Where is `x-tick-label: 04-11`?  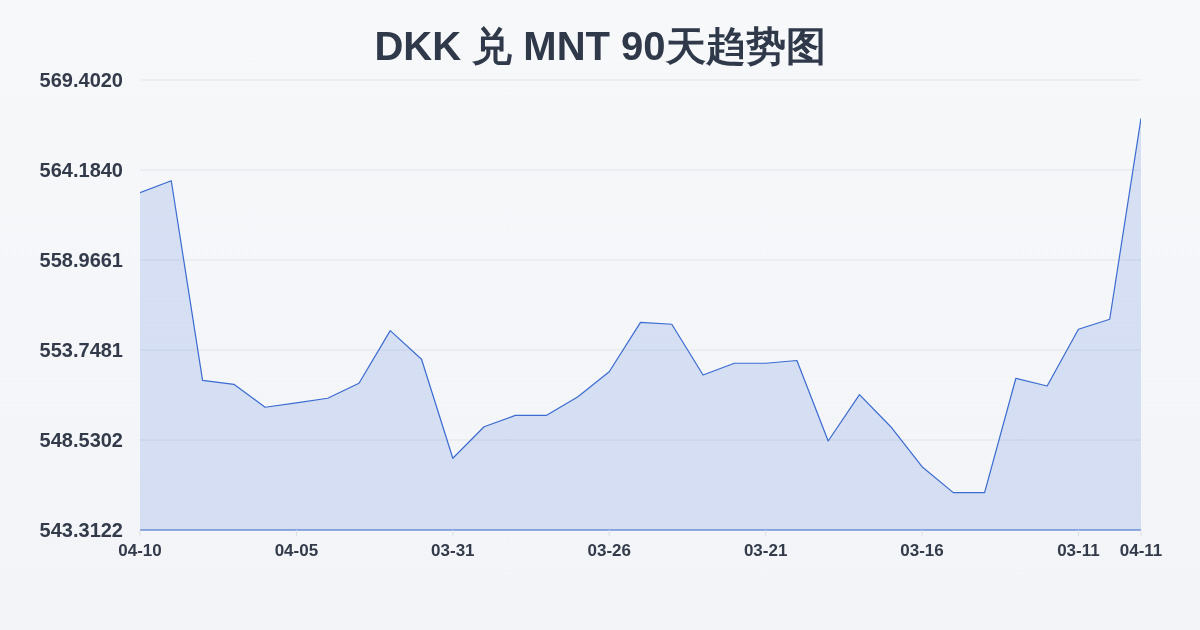 x-tick-label: 04-11 is located at coordinates (1141, 551).